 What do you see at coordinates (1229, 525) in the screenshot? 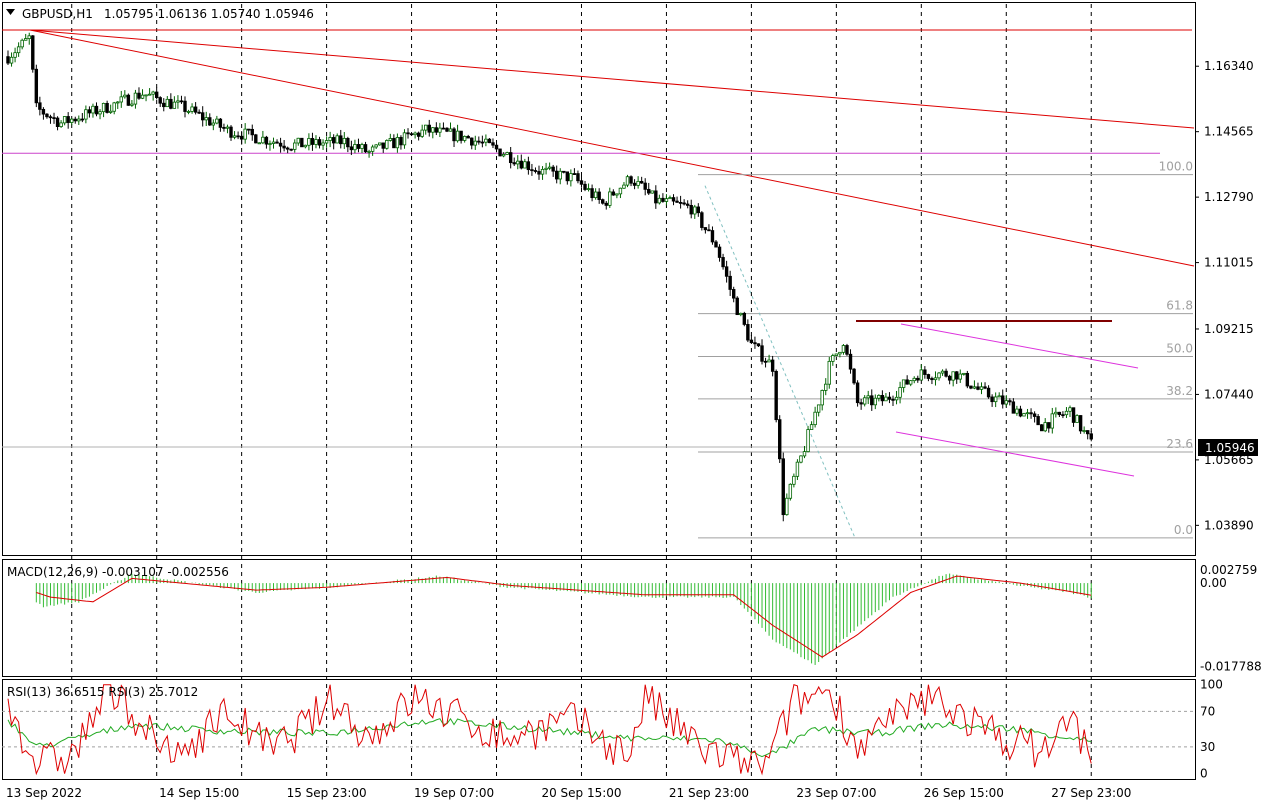
I see `price-tick-label: 1.03890` at bounding box center [1229, 525].